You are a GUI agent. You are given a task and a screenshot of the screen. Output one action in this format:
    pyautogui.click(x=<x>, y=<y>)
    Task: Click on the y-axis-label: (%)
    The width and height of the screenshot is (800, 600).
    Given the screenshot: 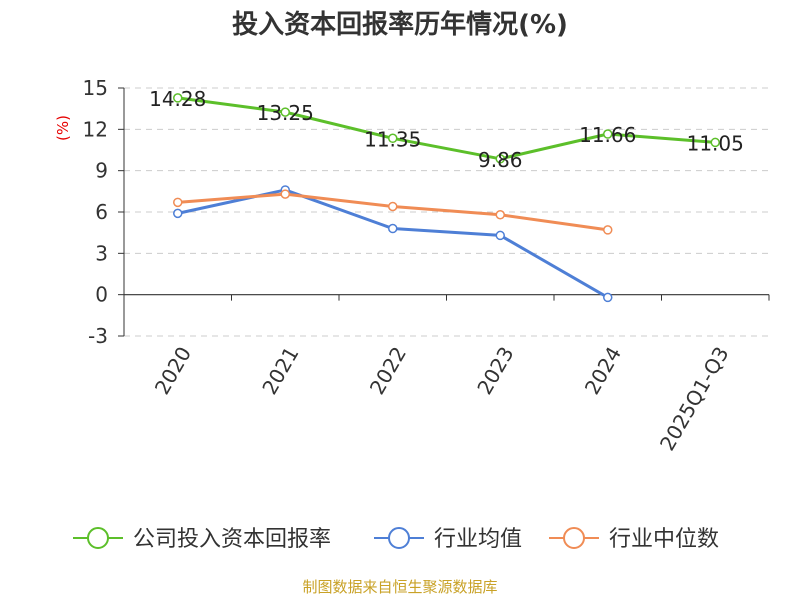 What is the action you would take?
    pyautogui.click(x=63, y=128)
    